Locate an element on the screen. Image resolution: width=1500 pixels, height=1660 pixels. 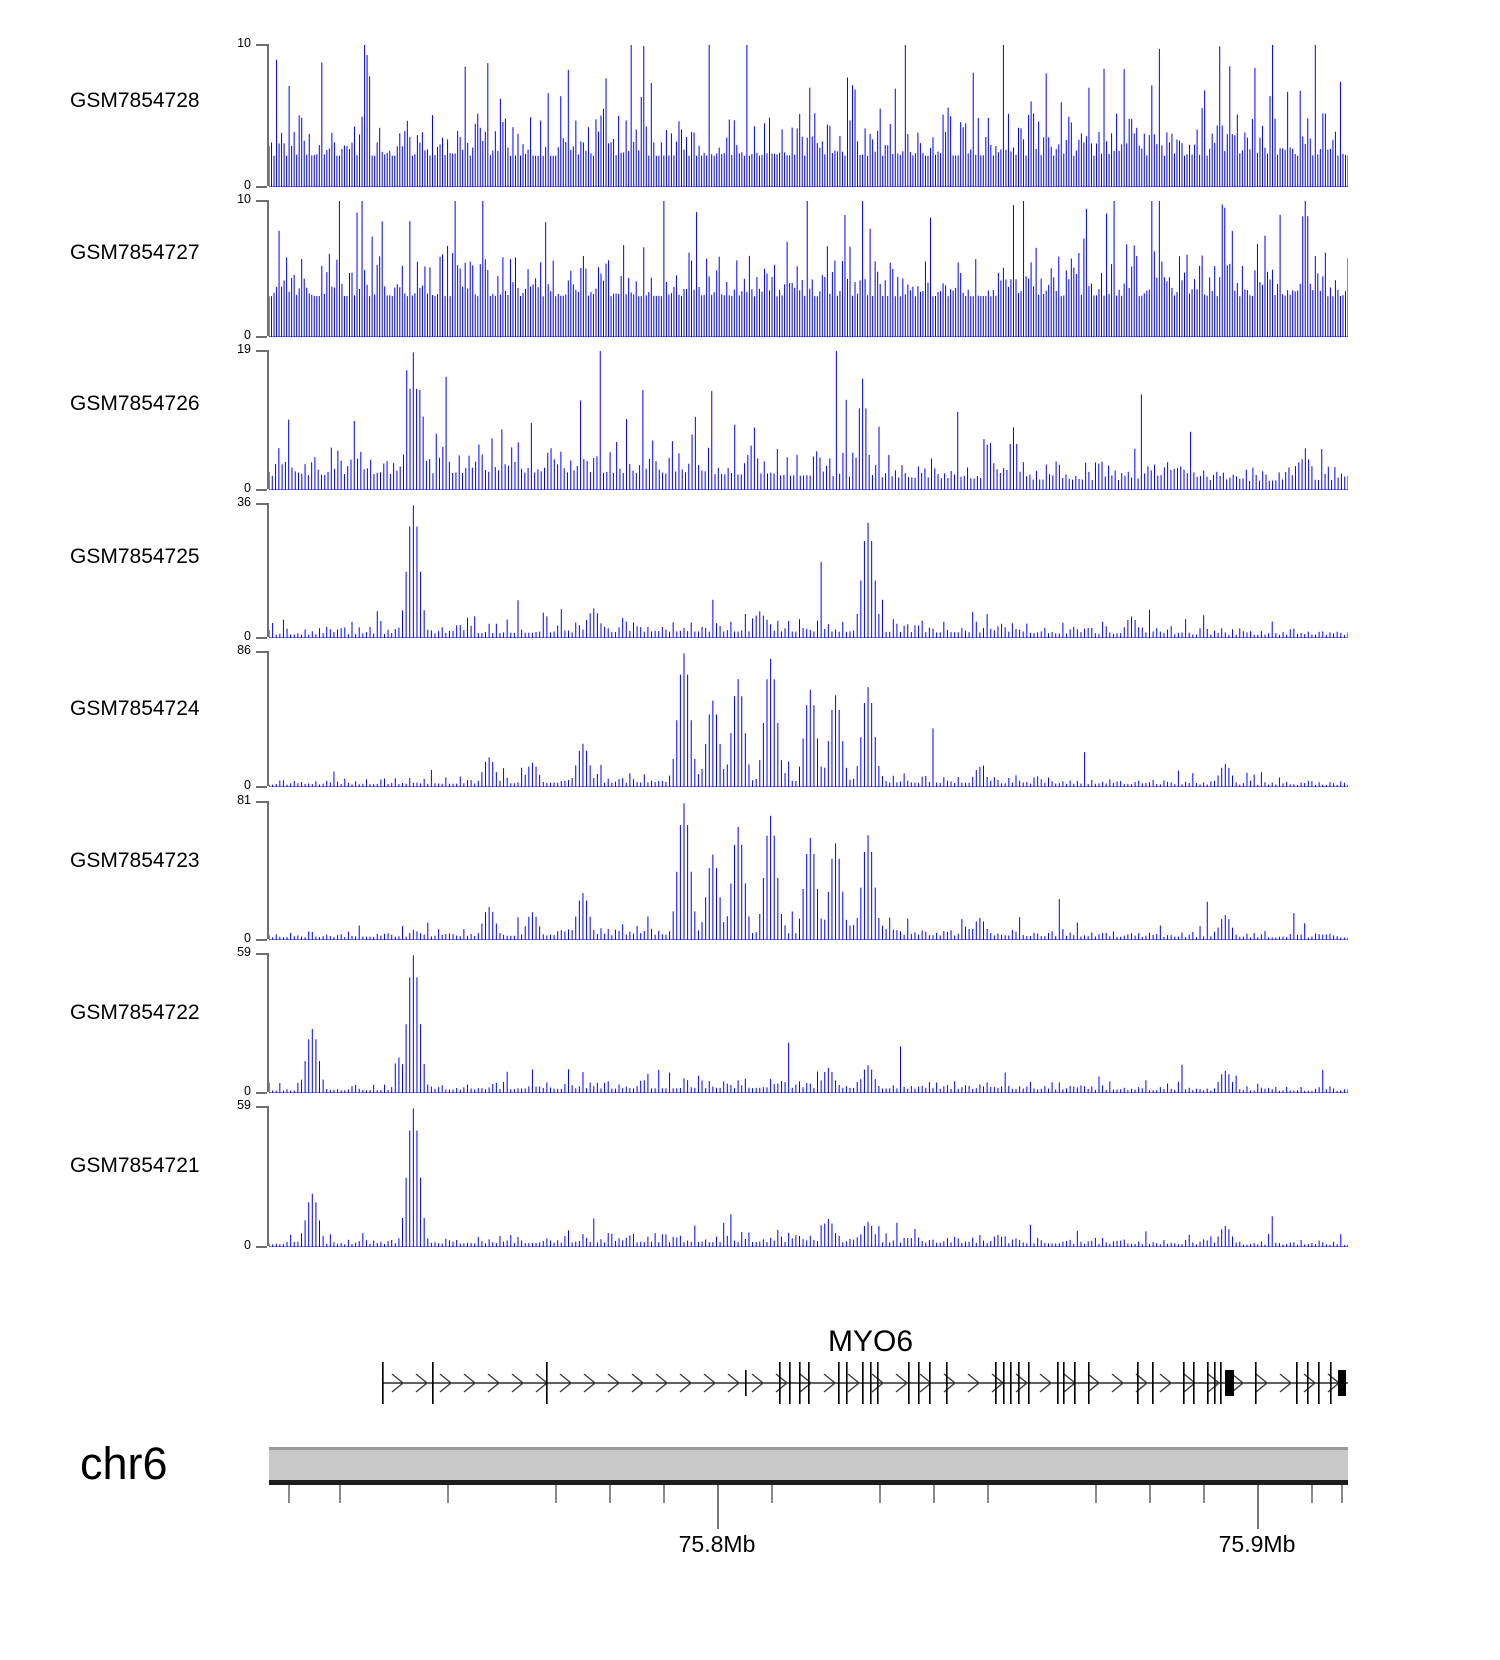
track-sample-label: GSM7854726 is located at coordinates (135, 403).